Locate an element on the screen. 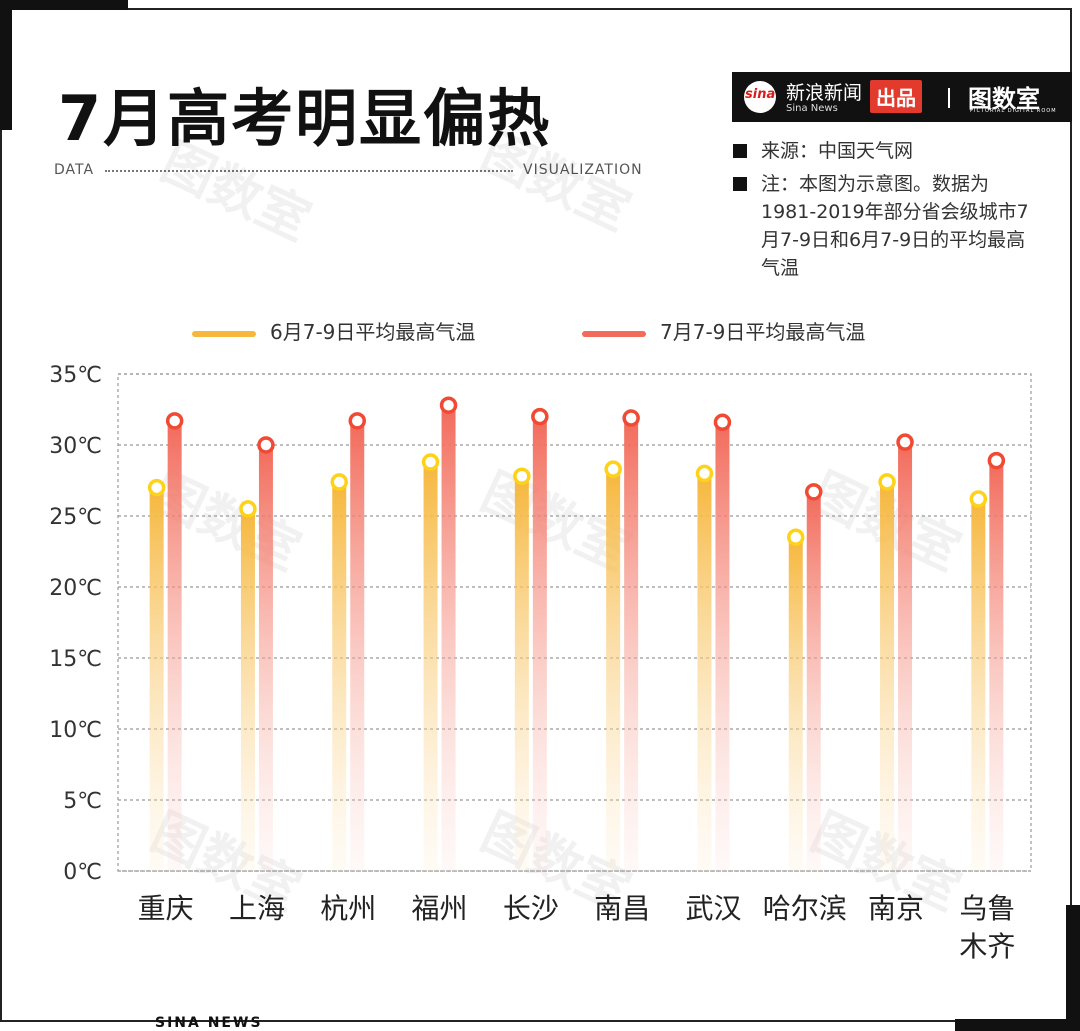 The height and width of the screenshot is (1031, 1080). sina-logo-icon: sina is located at coordinates (760, 97).